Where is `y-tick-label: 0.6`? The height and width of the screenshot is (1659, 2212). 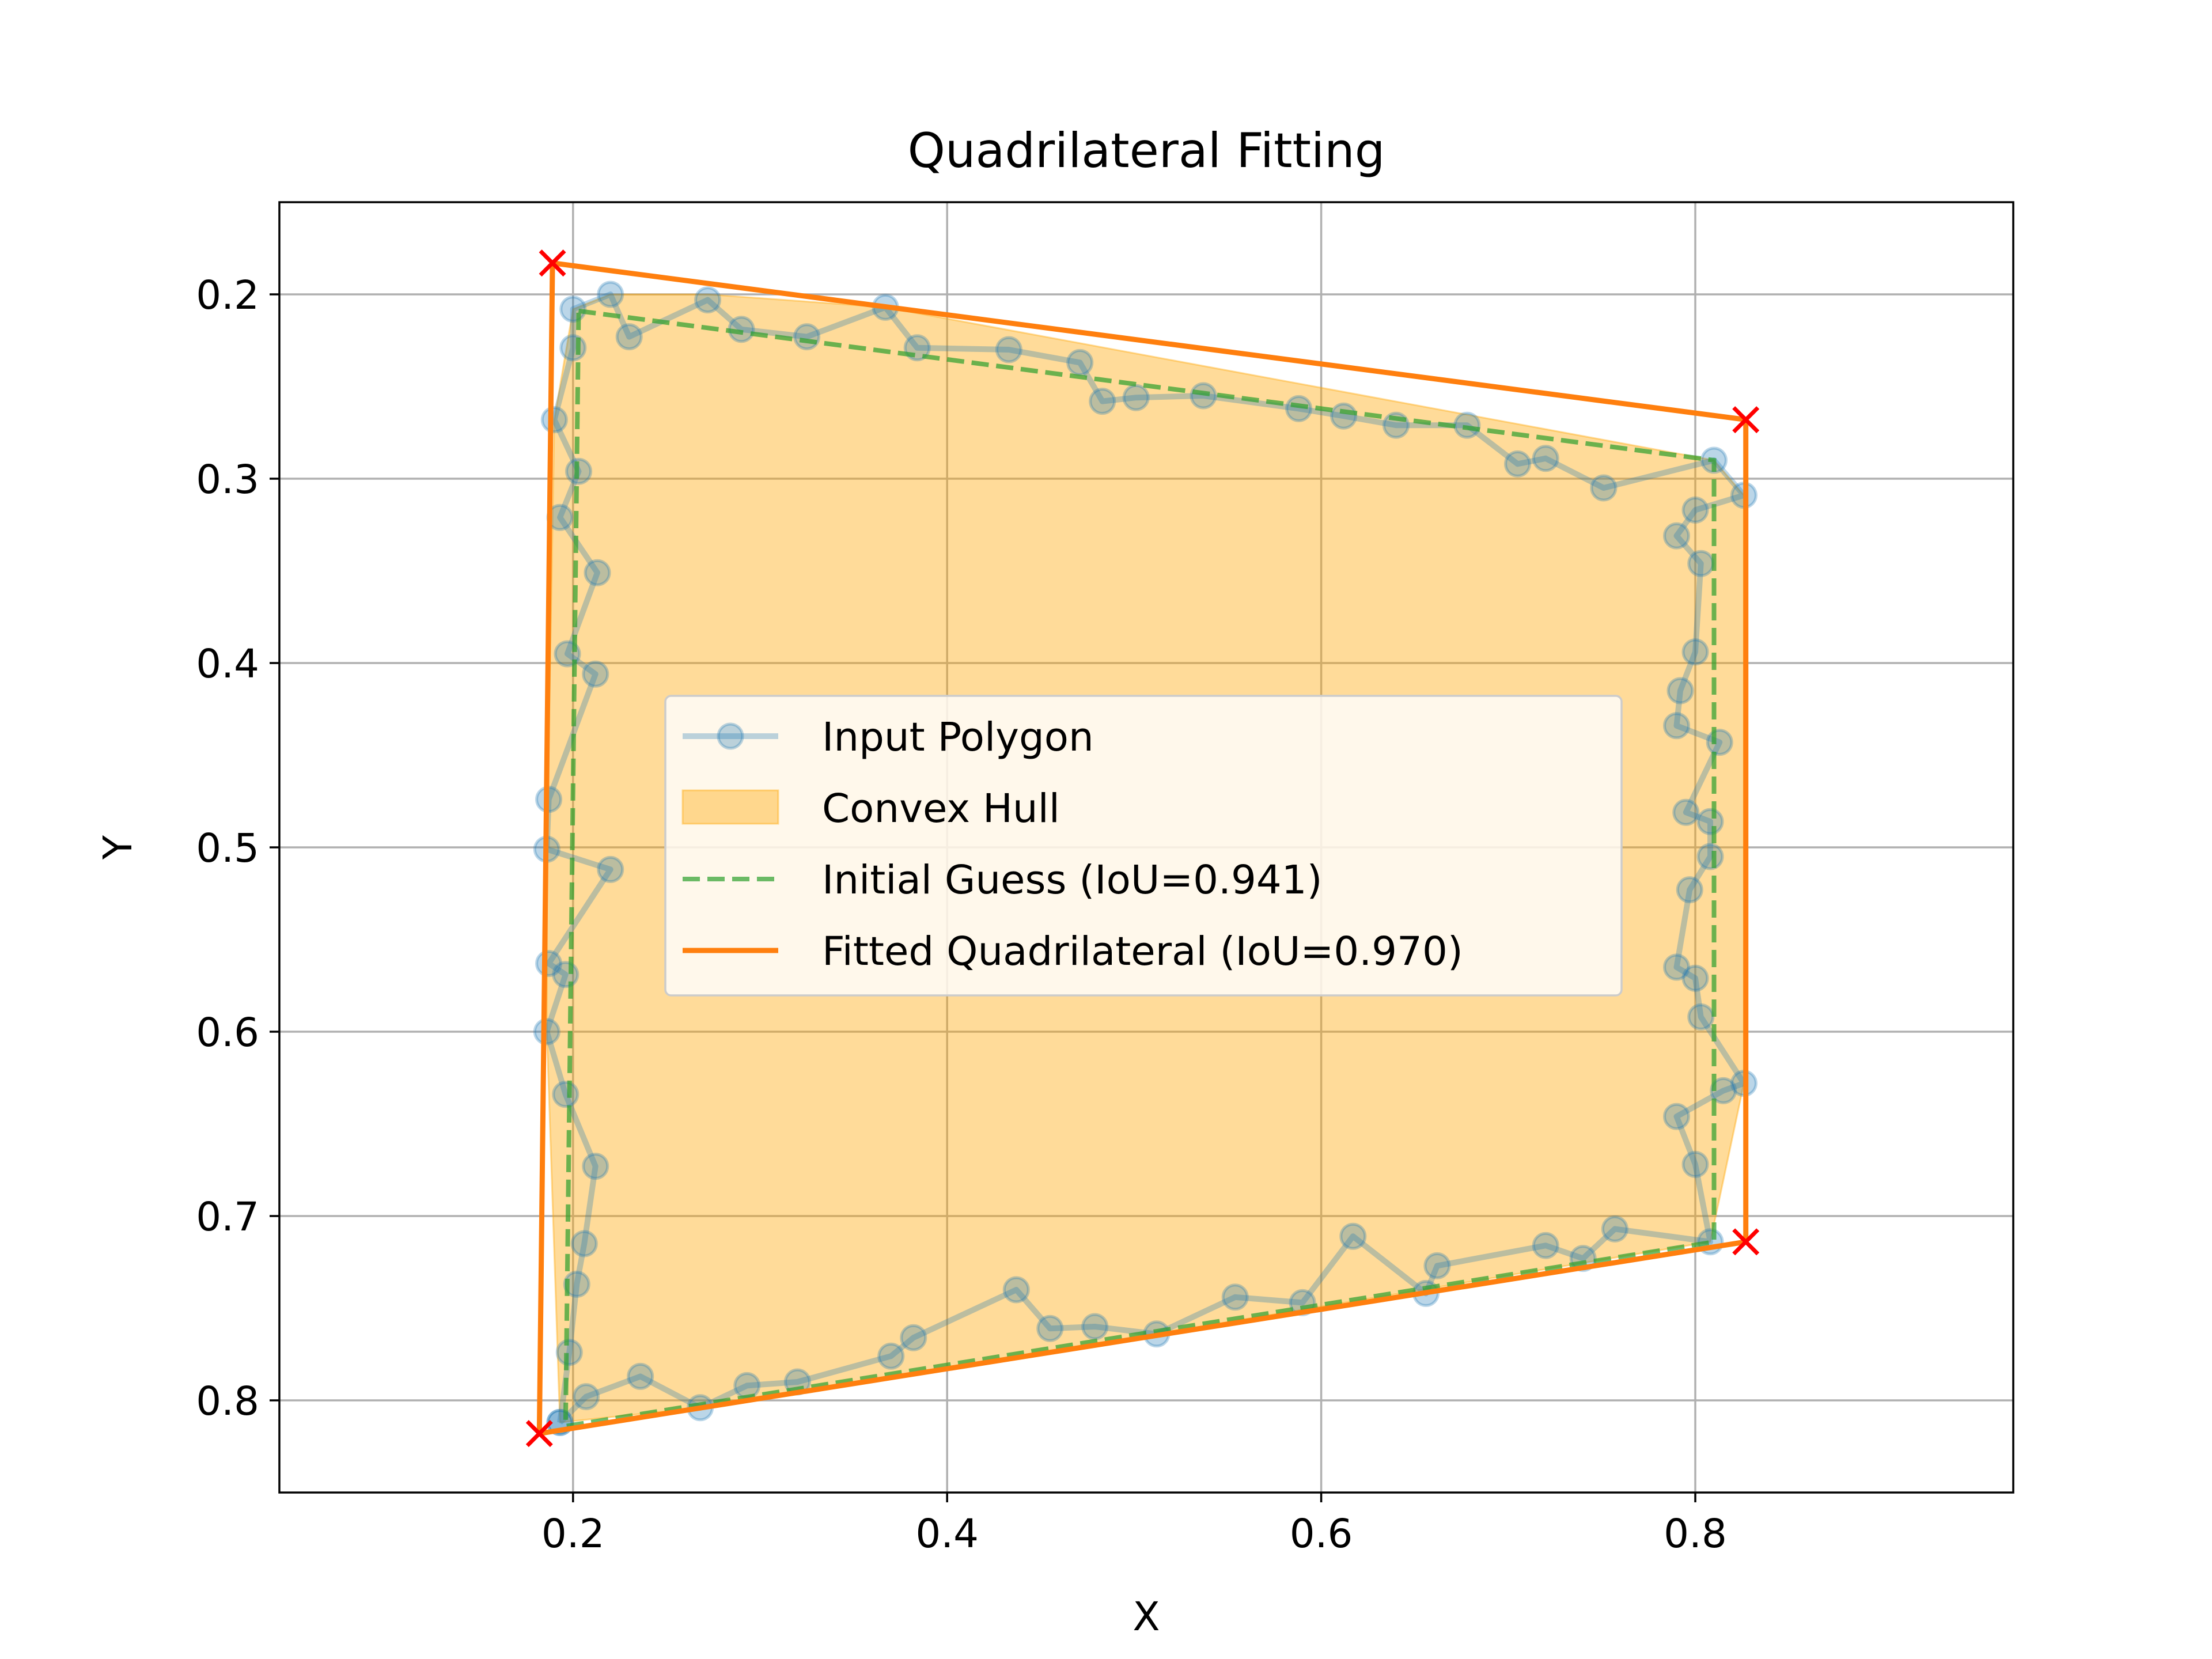
y-tick-label: 0.6 is located at coordinates (227, 1033).